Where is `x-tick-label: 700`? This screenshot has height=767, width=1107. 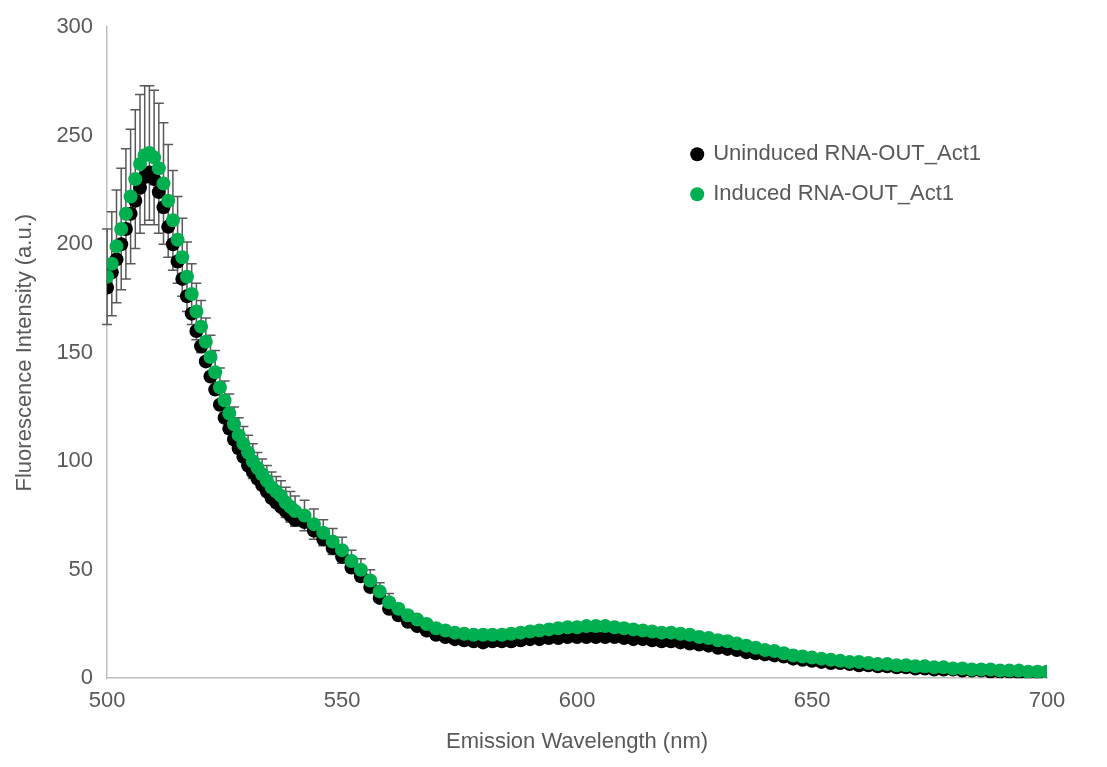
x-tick-label: 700 is located at coordinates (1047, 700).